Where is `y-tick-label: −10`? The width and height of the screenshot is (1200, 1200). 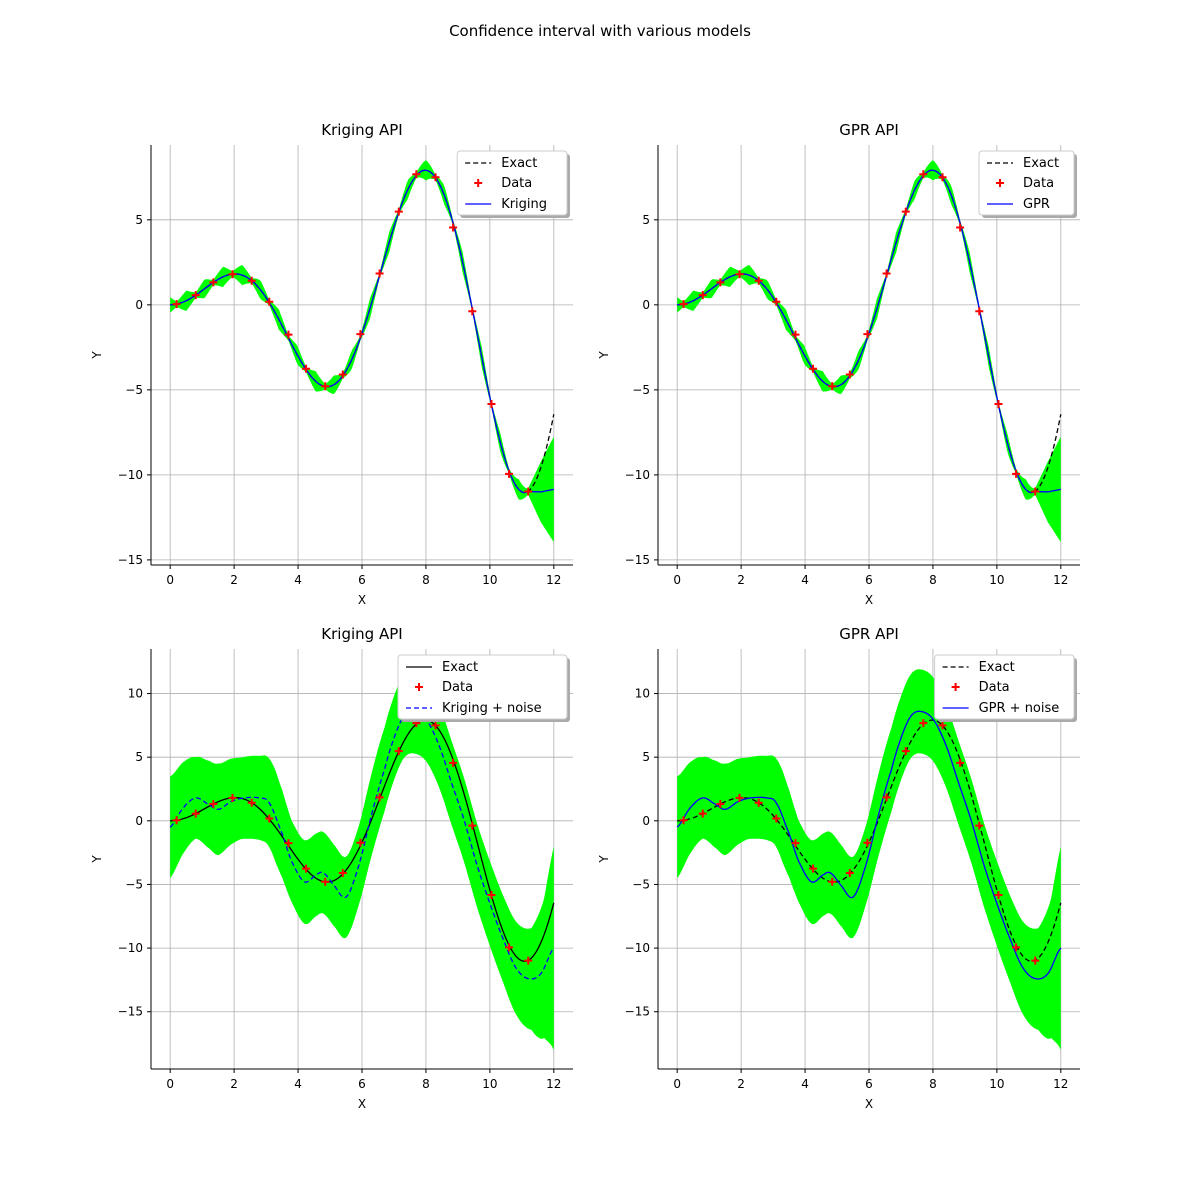 y-tick-label: −10 is located at coordinates (130, 948).